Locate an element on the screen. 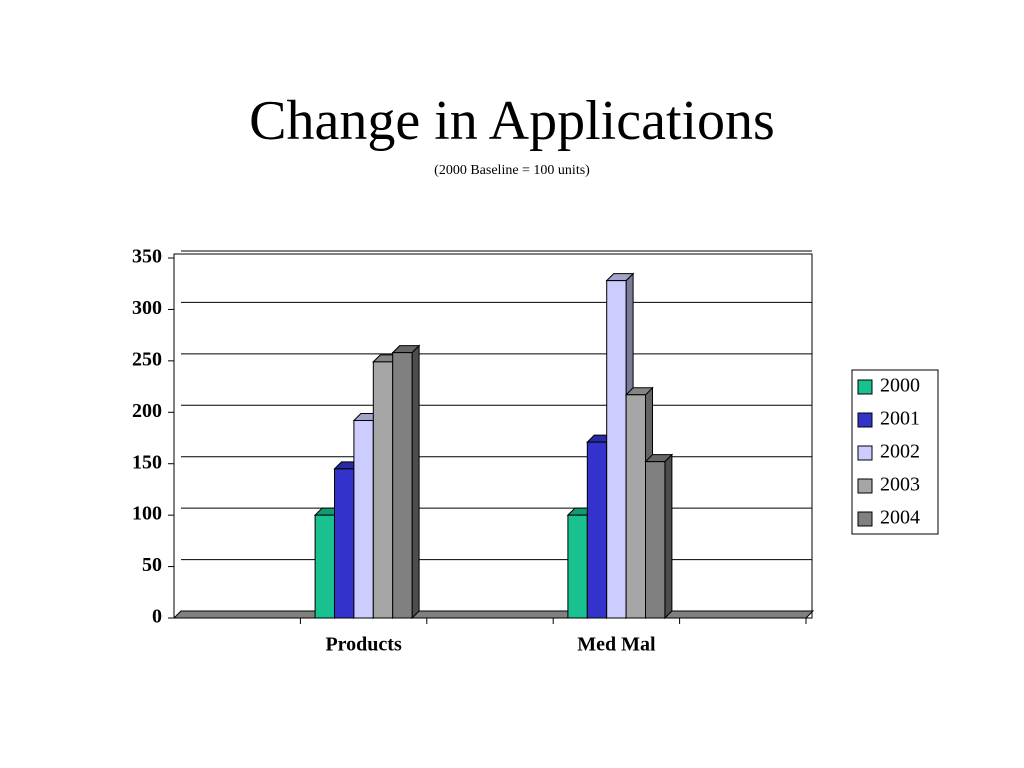 The height and width of the screenshot is (768, 1024). x-tick-label: Med Mal is located at coordinates (616, 645).